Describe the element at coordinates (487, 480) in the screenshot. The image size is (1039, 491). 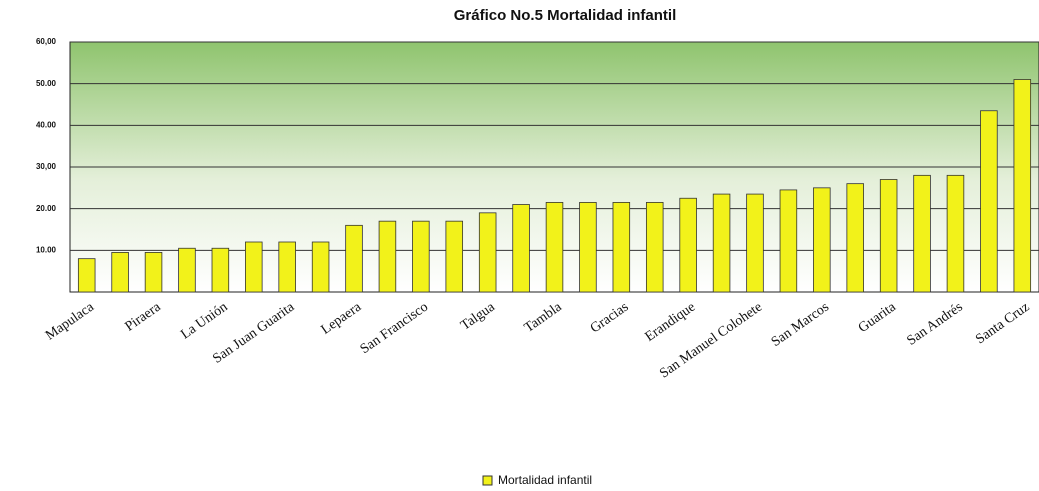
I see `legend-swatch` at that location.